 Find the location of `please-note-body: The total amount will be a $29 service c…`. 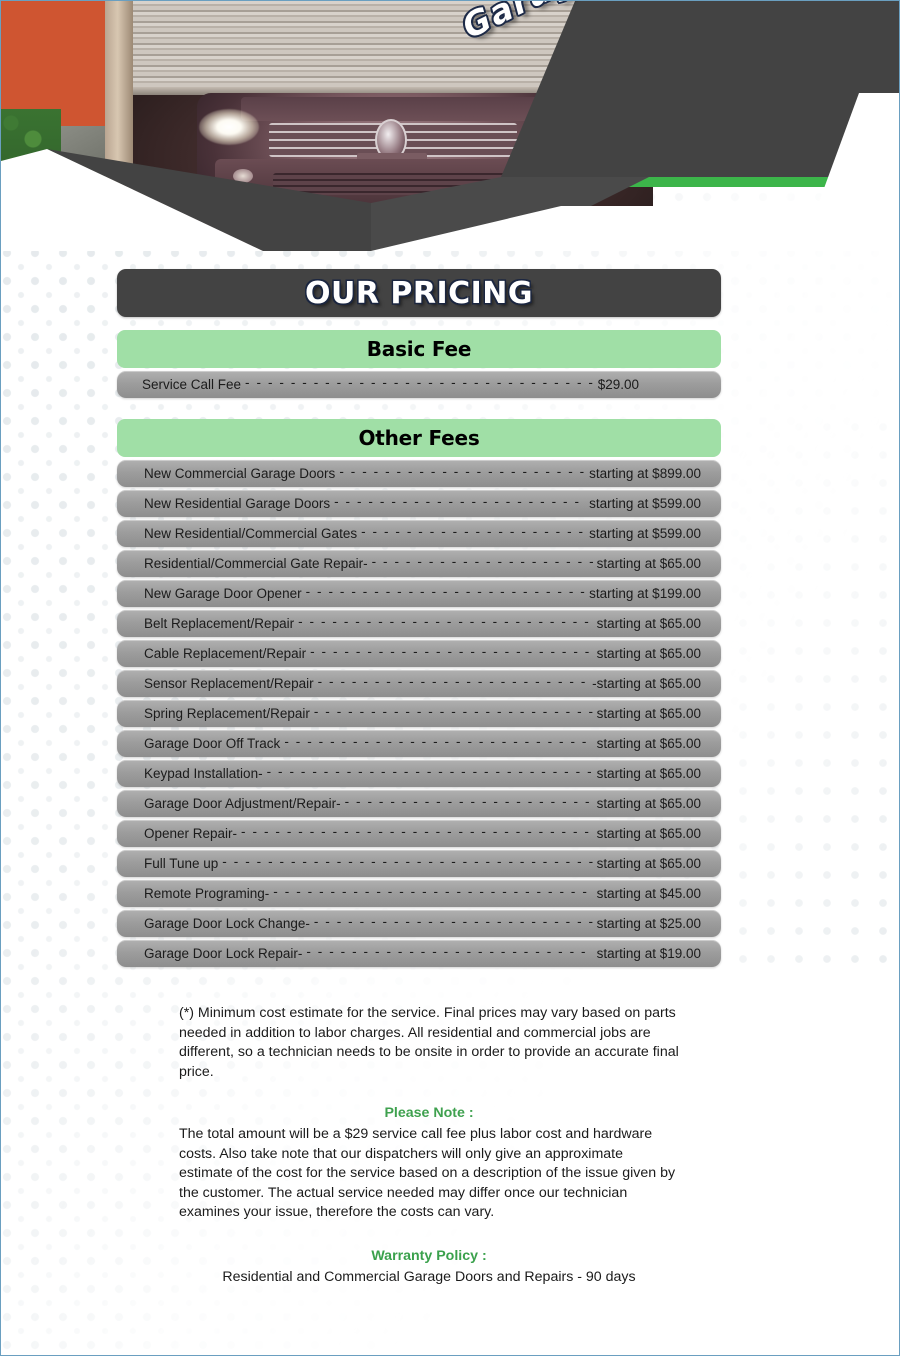

please-note-body: The total amount will be a $29 service c… is located at coordinates (427, 1173).